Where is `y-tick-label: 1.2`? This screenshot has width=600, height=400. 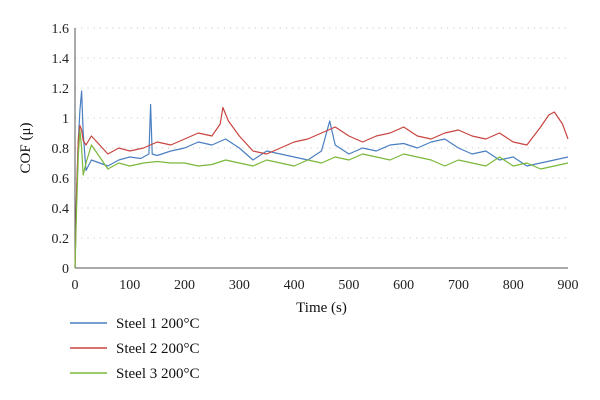 y-tick-label: 1.2 is located at coordinates (61, 89).